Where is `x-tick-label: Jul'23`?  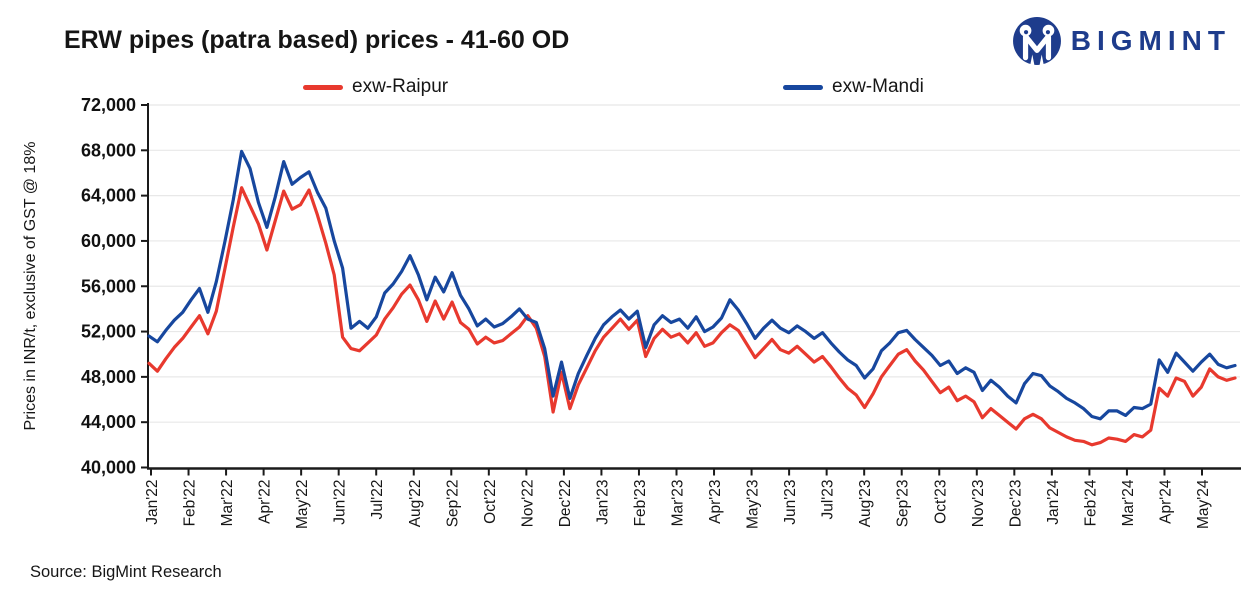 x-tick-label: Jul'23 is located at coordinates (828, 500).